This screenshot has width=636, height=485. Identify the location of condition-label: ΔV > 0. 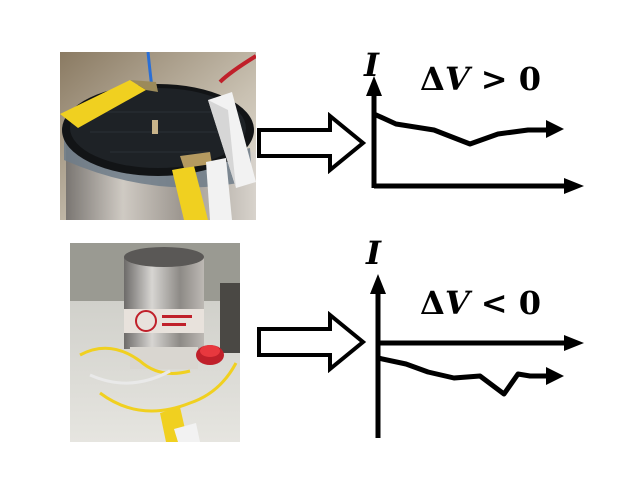
(480, 79).